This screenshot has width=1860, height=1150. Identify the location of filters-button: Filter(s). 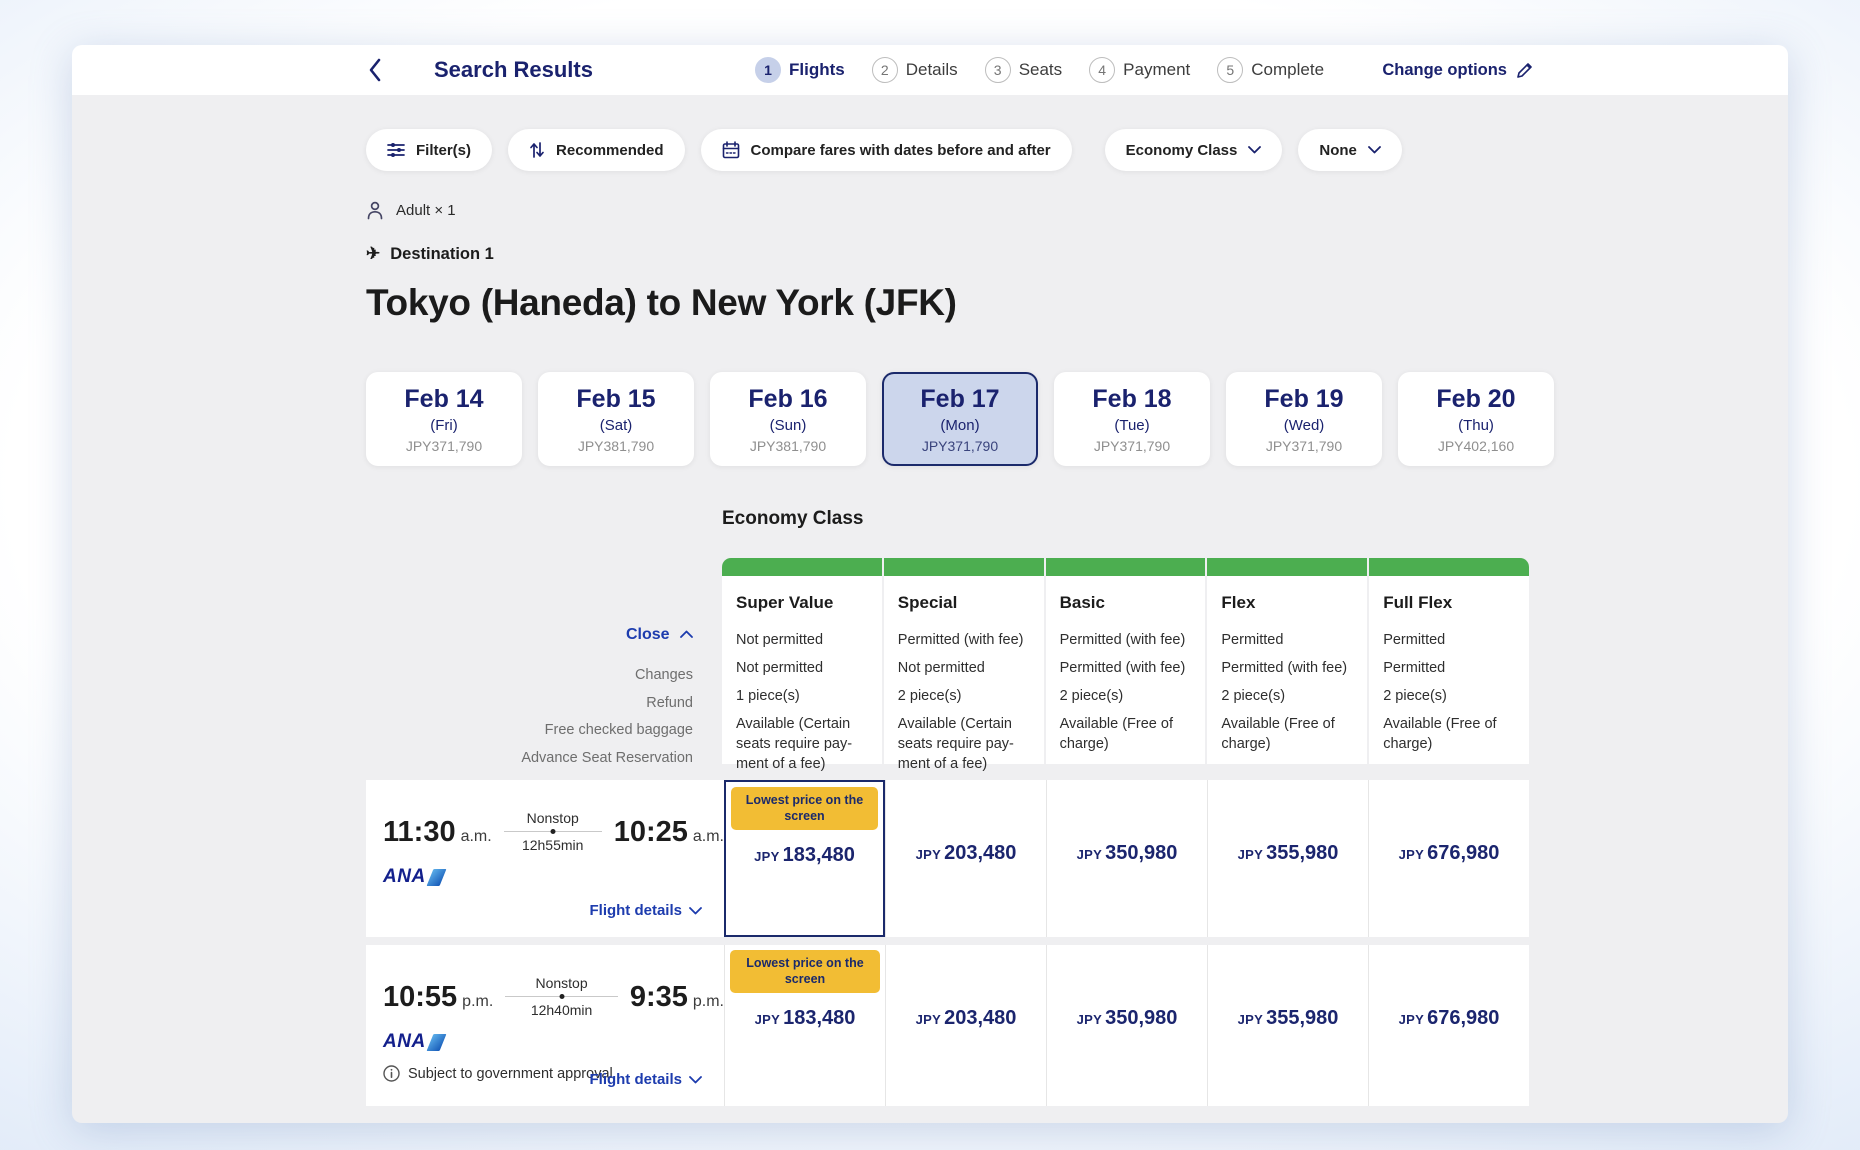
(429, 150).